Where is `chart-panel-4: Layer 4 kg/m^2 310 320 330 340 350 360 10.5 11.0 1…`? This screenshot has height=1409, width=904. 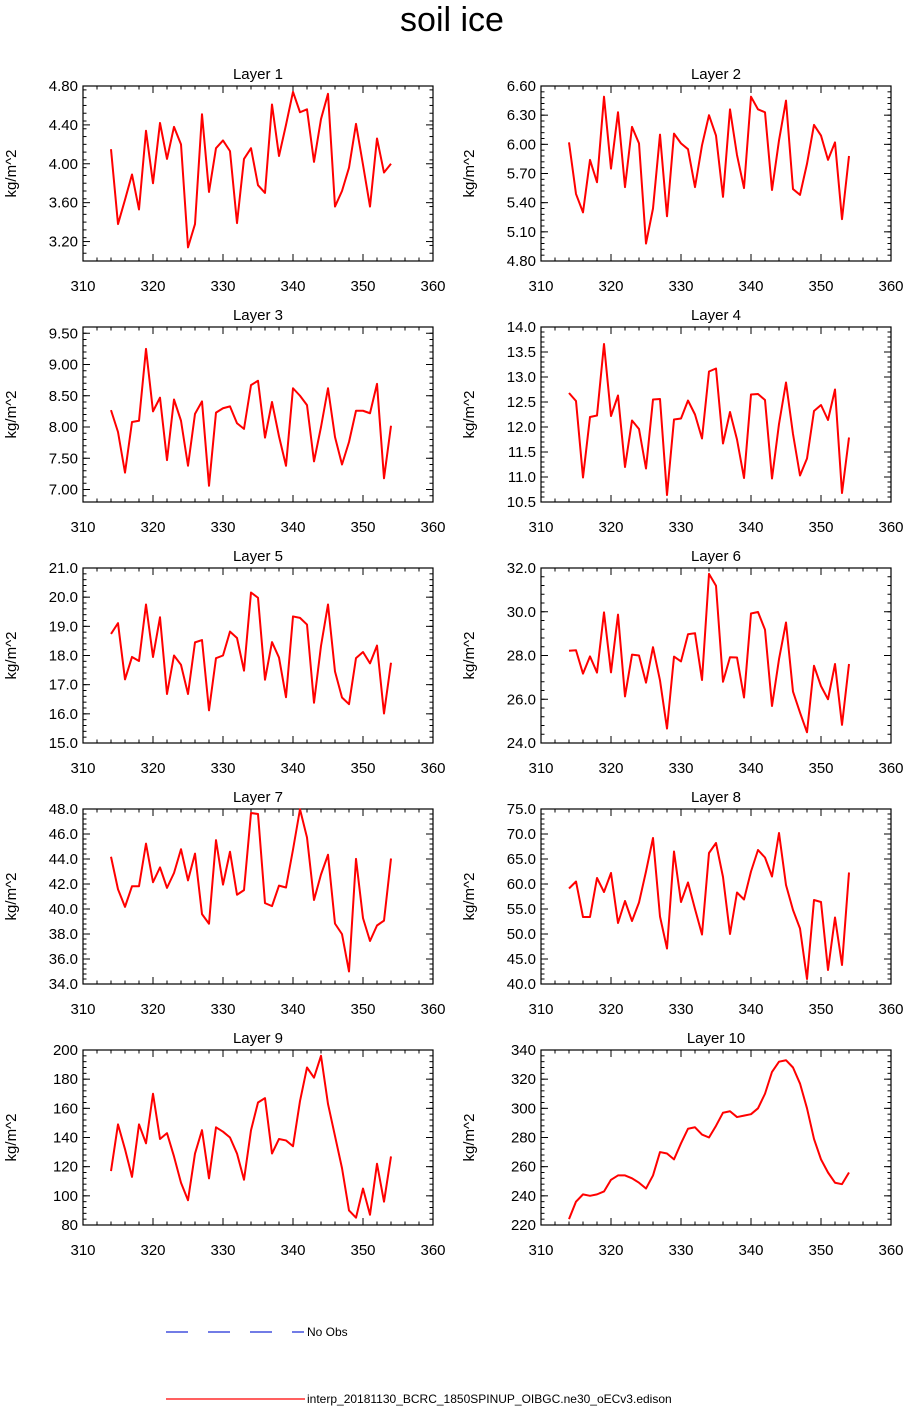
chart-panel-4: Layer 4 kg/m^2 310 320 330 340 350 360 10.5 11.0 1… is located at coordinates (682, 421).